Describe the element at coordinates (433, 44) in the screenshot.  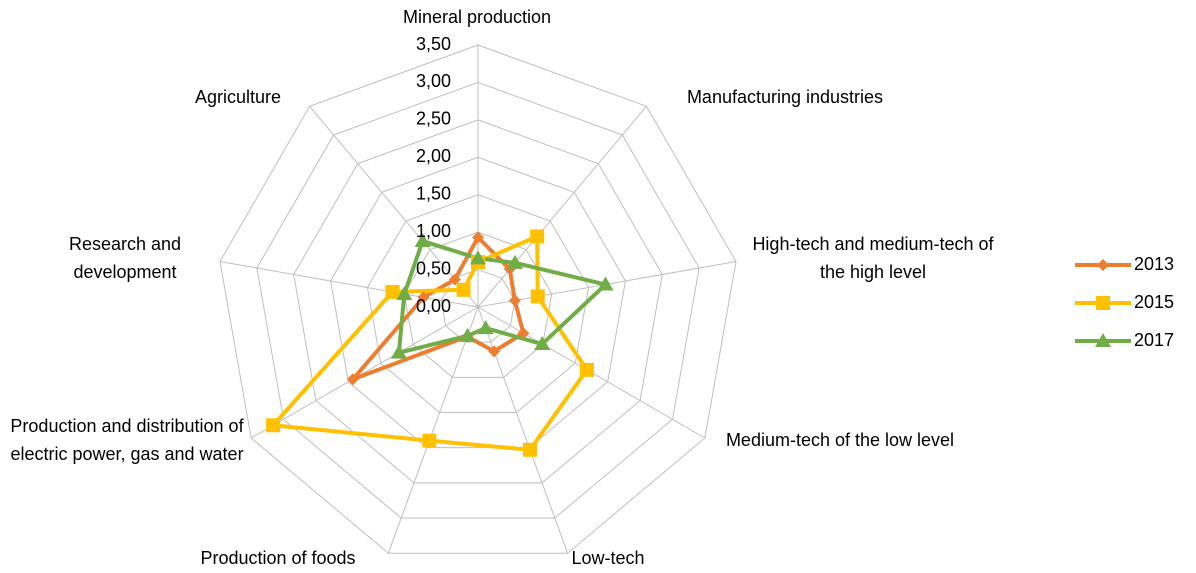
I see `y-tick-label: 3,50` at that location.